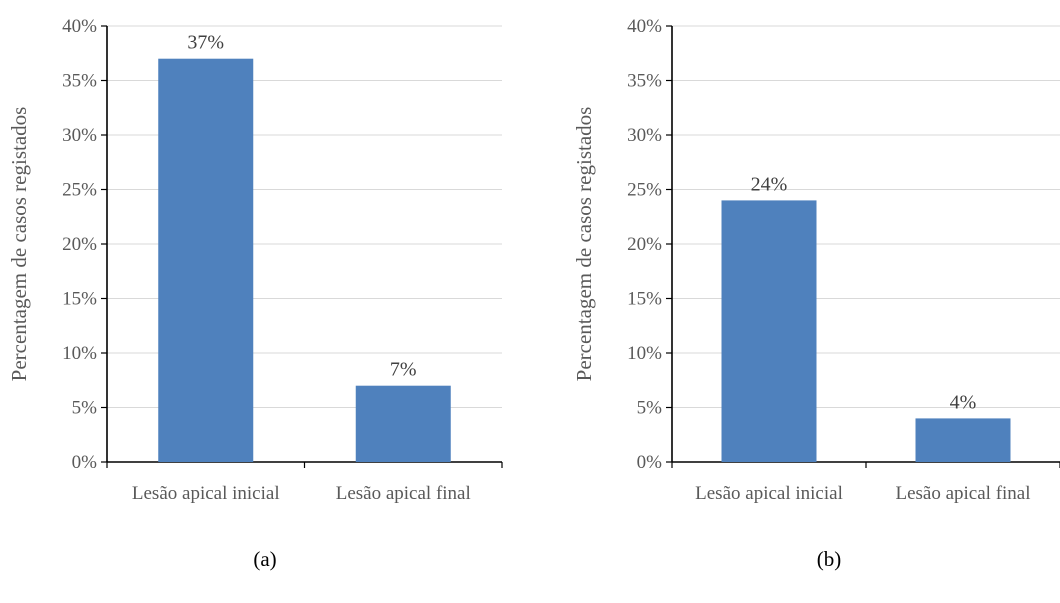 This screenshot has height=603, width=1060. Describe the element at coordinates (963, 402) in the screenshot. I see `data-label: 4%` at that location.